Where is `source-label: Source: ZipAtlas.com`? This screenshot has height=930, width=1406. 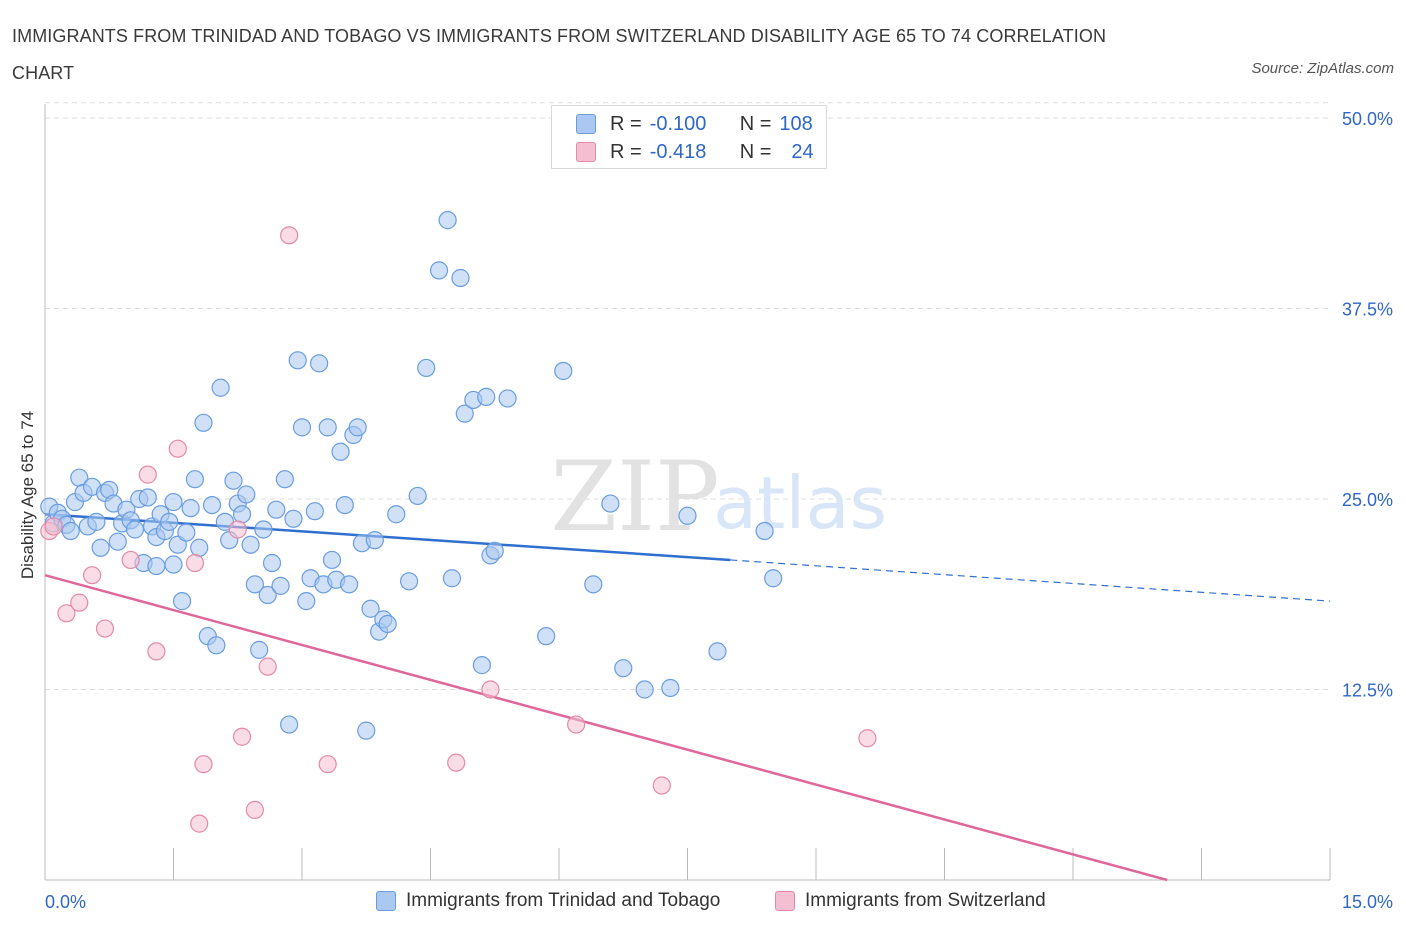 source-label: Source: ZipAtlas.com is located at coordinates (1322, 68).